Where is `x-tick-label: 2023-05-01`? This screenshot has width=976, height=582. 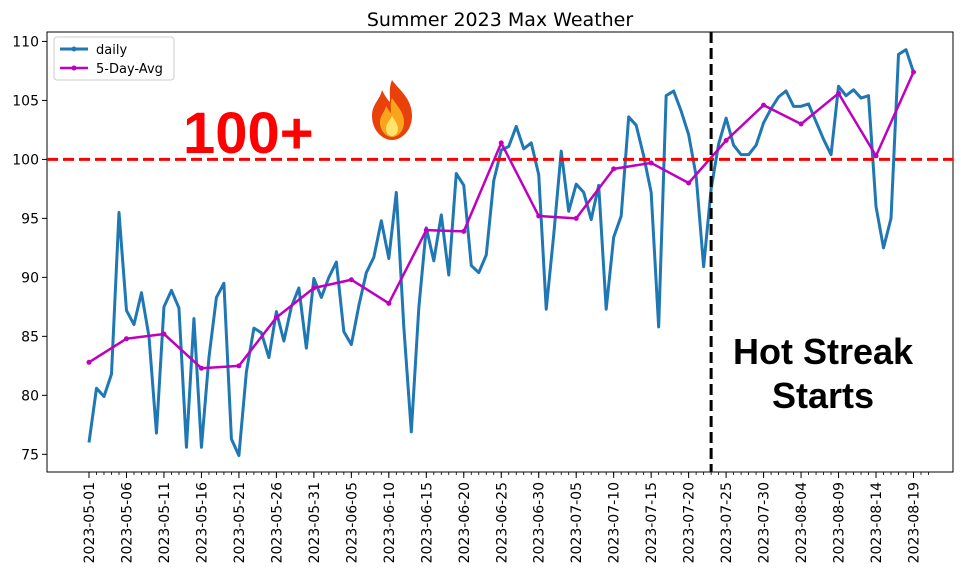
x-tick-label: 2023-05-01 is located at coordinates (90, 522).